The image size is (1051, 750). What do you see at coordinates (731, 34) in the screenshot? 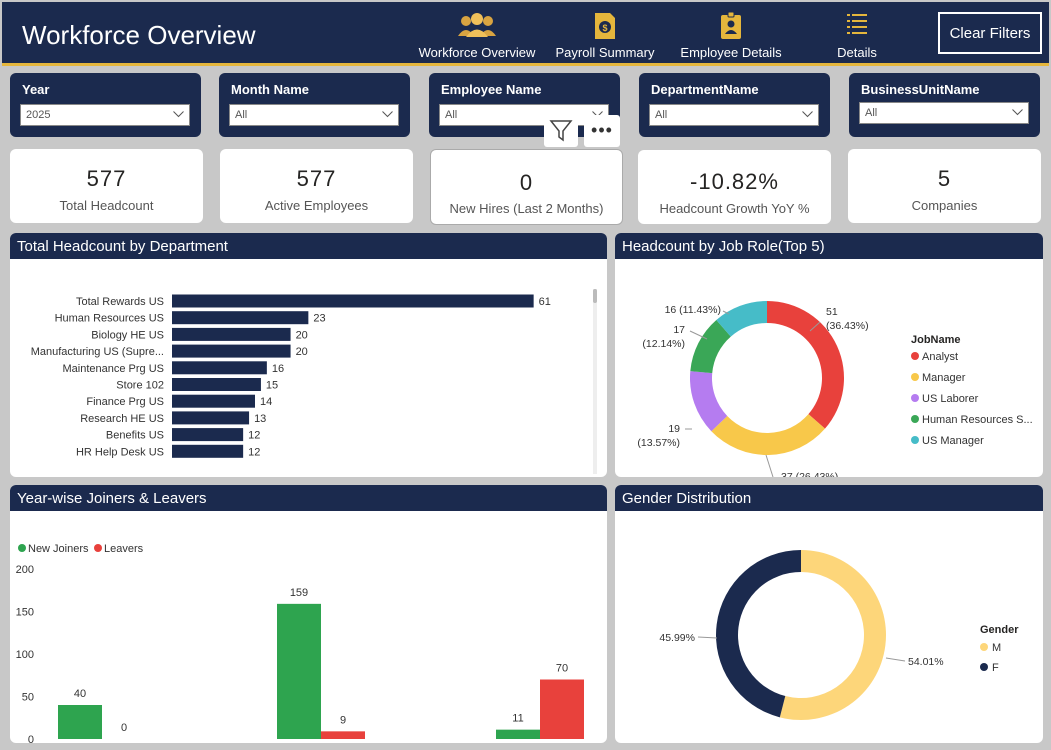
I see `nav-employee-details: Employee Details` at bounding box center [731, 34].